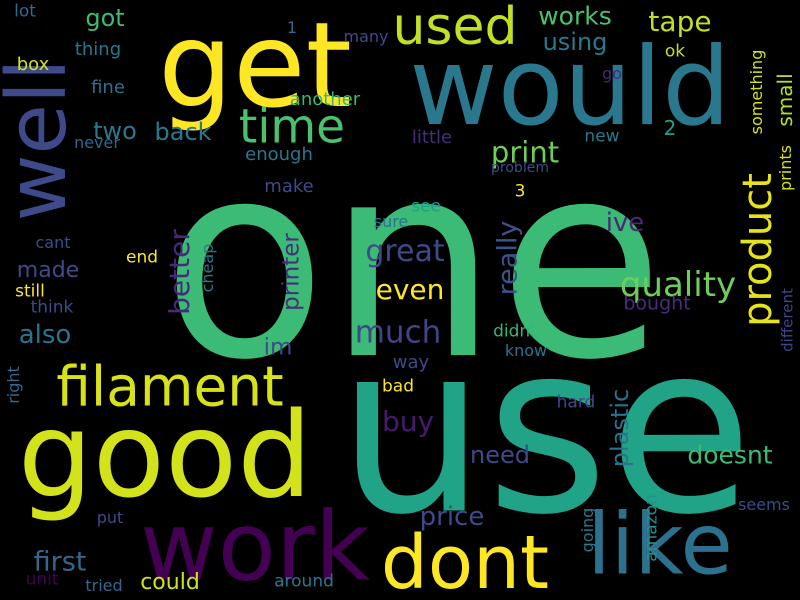 Image resolution: width=800 pixels, height=600 pixels. What do you see at coordinates (620, 428) in the screenshot?
I see `cloud-word-plastic: plastic` at bounding box center [620, 428].